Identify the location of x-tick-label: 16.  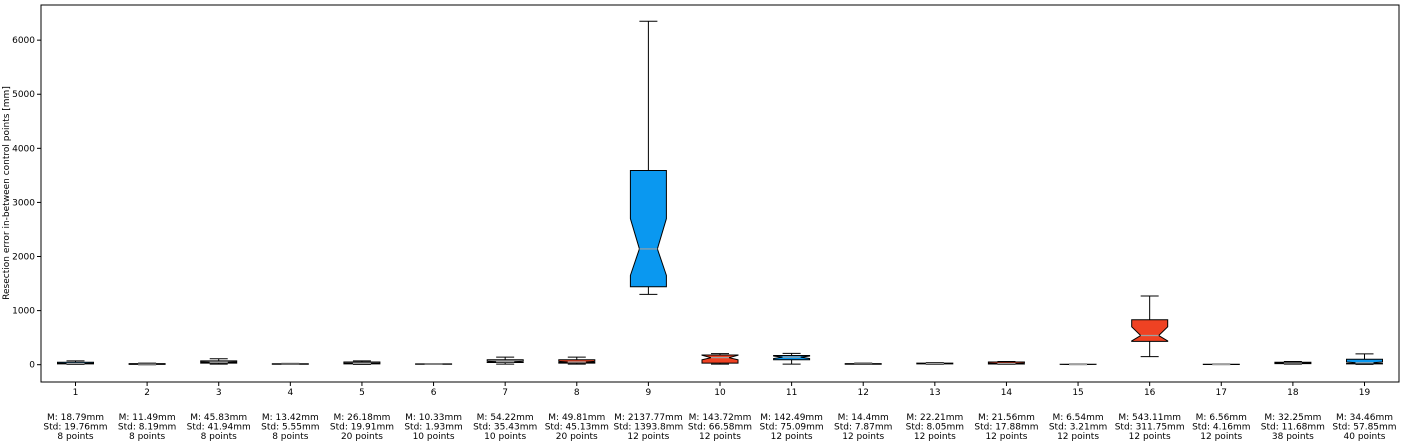
(1150, 393).